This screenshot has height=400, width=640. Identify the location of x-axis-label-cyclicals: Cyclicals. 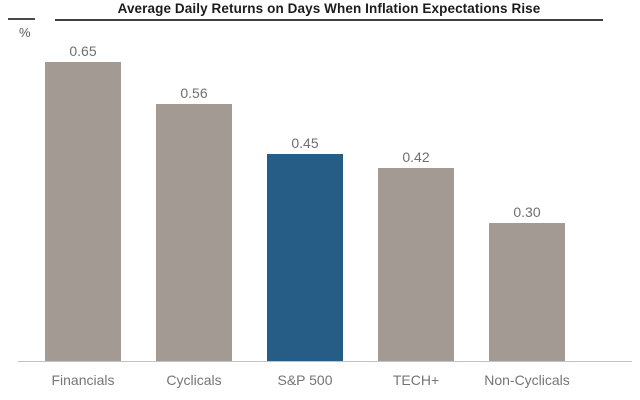
(194, 380).